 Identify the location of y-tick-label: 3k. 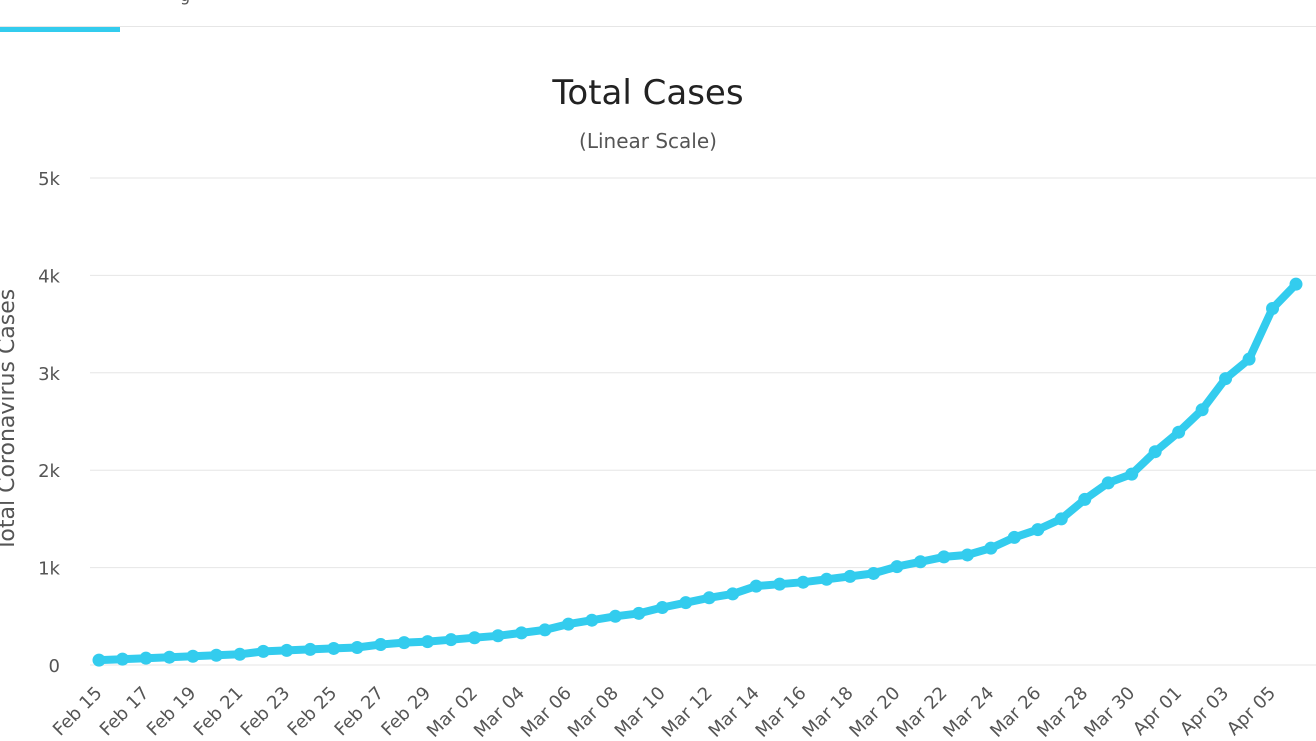
(49, 374).